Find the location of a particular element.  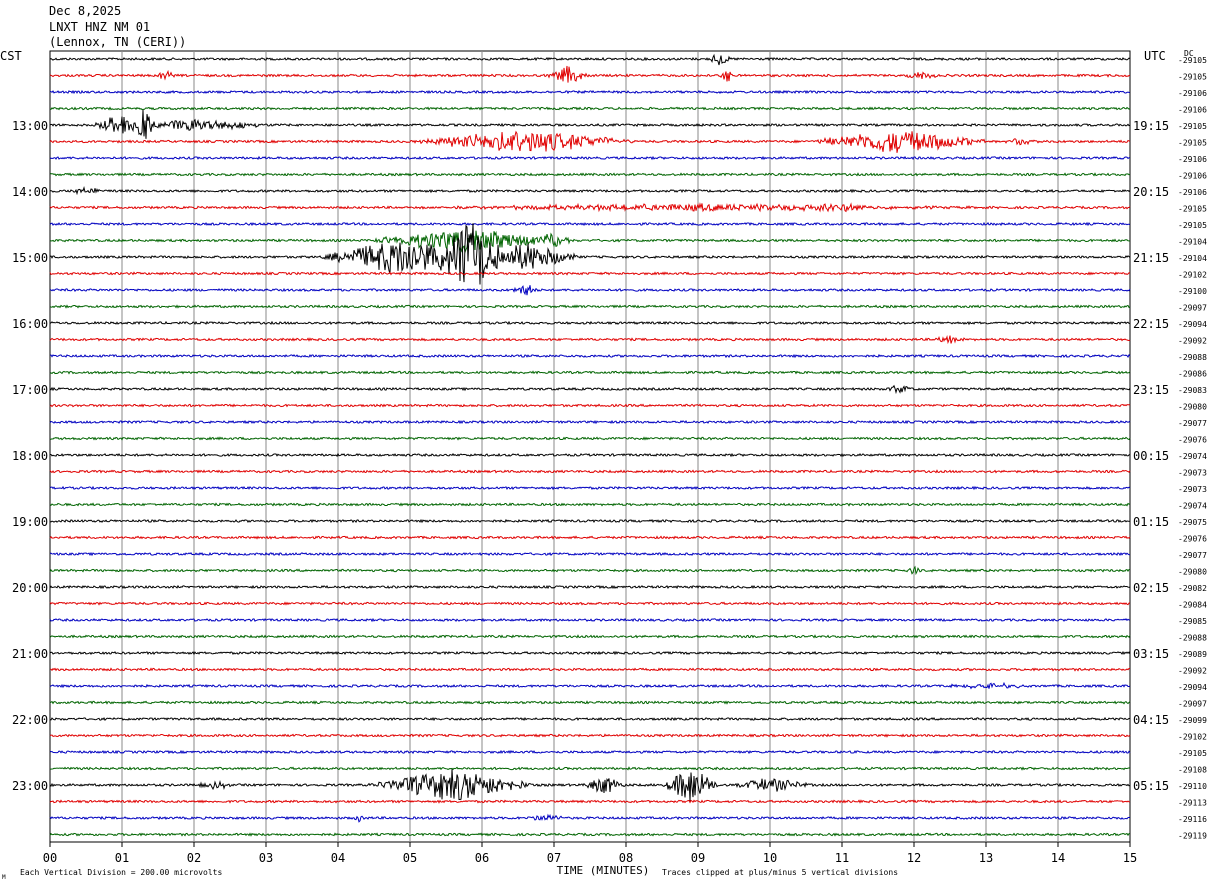

dc-column-label: DC is located at coordinates (1189, 53).